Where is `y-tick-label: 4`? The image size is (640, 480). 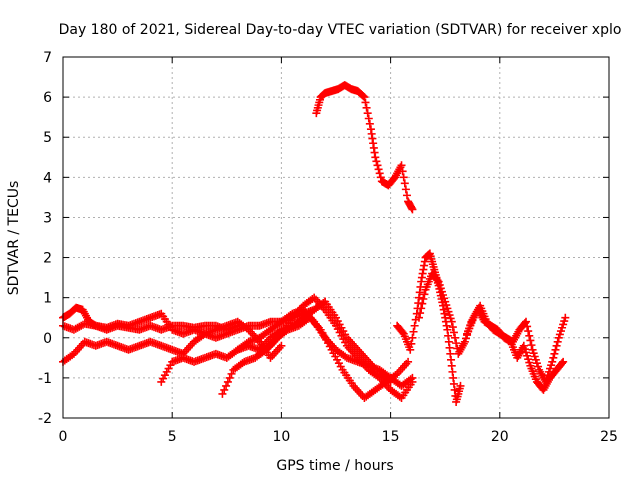
y-tick-label: 4 is located at coordinates (47, 178).